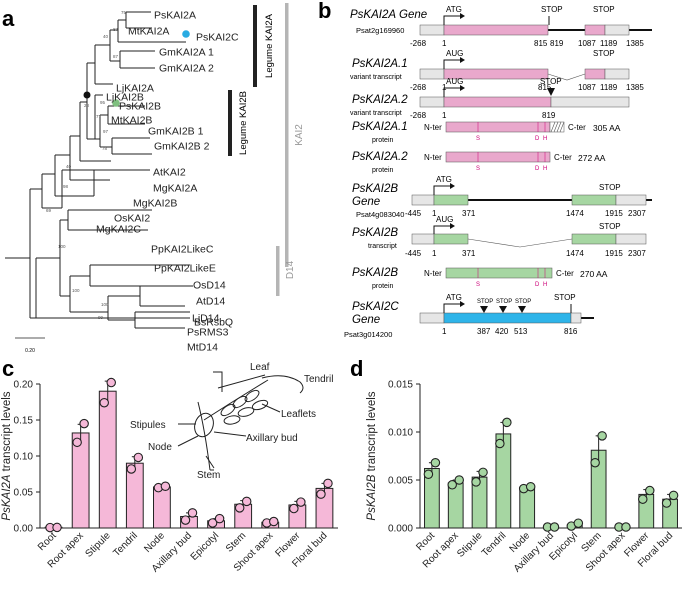 Image resolution: width=685 pixels, height=590 pixels. Describe the element at coordinates (454, 9) in the screenshot. I see `atg-label: ATG` at that location.